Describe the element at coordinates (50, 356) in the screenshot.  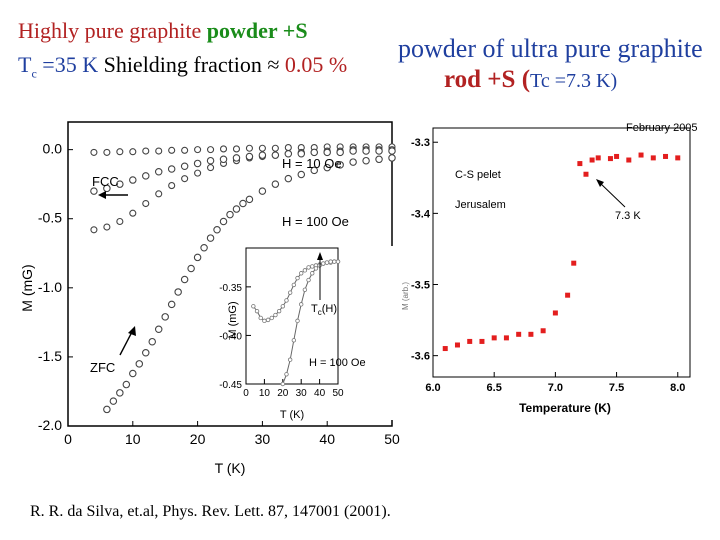
I see `main-y-tick-label: -1.5` at that location.